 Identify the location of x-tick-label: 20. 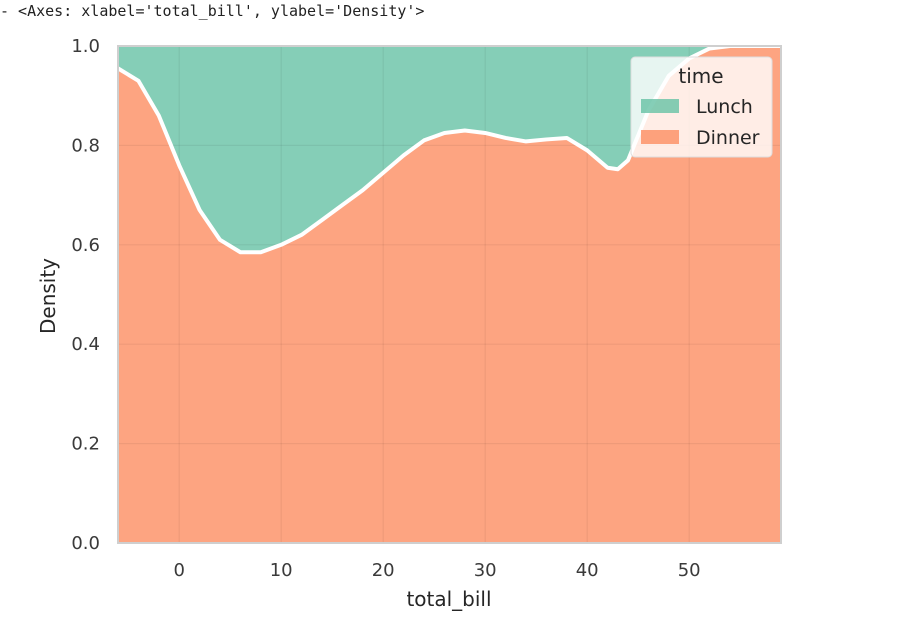
(383, 570).